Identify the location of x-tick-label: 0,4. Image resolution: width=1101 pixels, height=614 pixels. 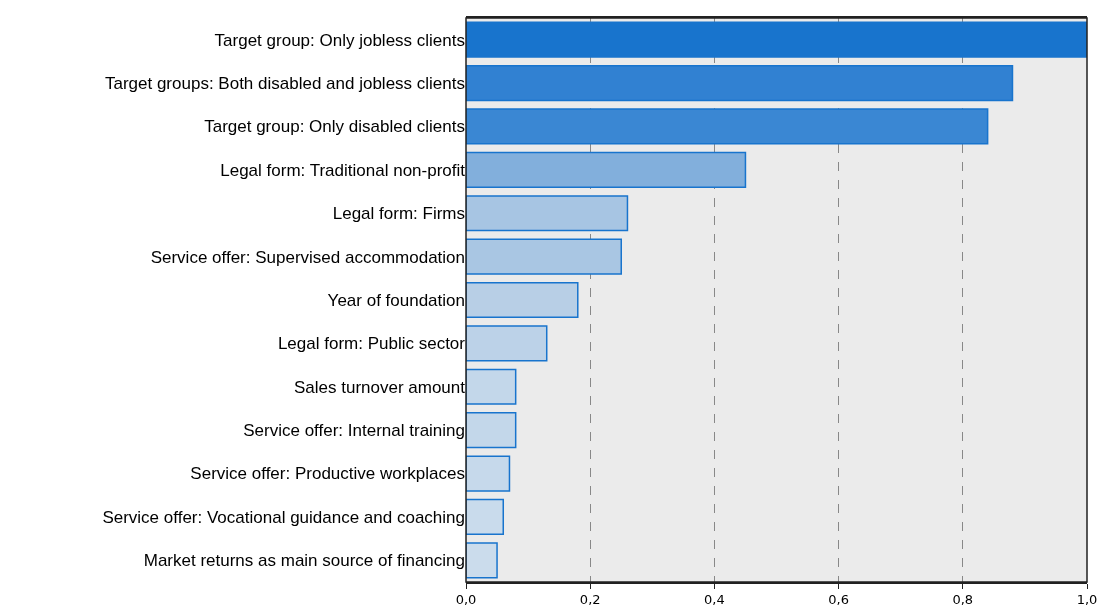
(714, 600).